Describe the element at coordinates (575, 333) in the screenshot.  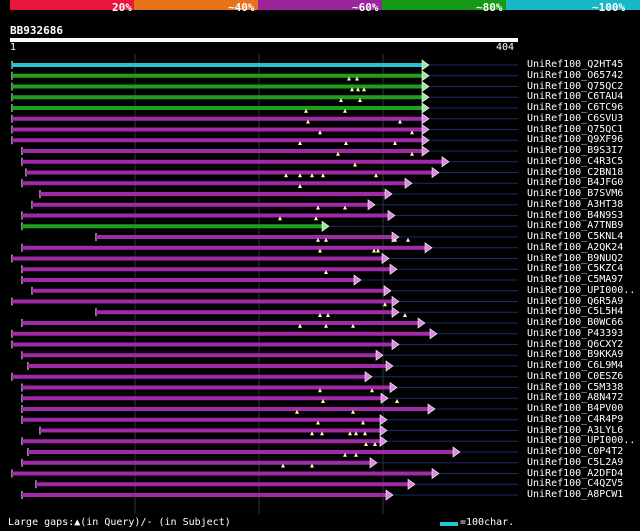
I see `hit-label: UniRef100_P43393` at that location.